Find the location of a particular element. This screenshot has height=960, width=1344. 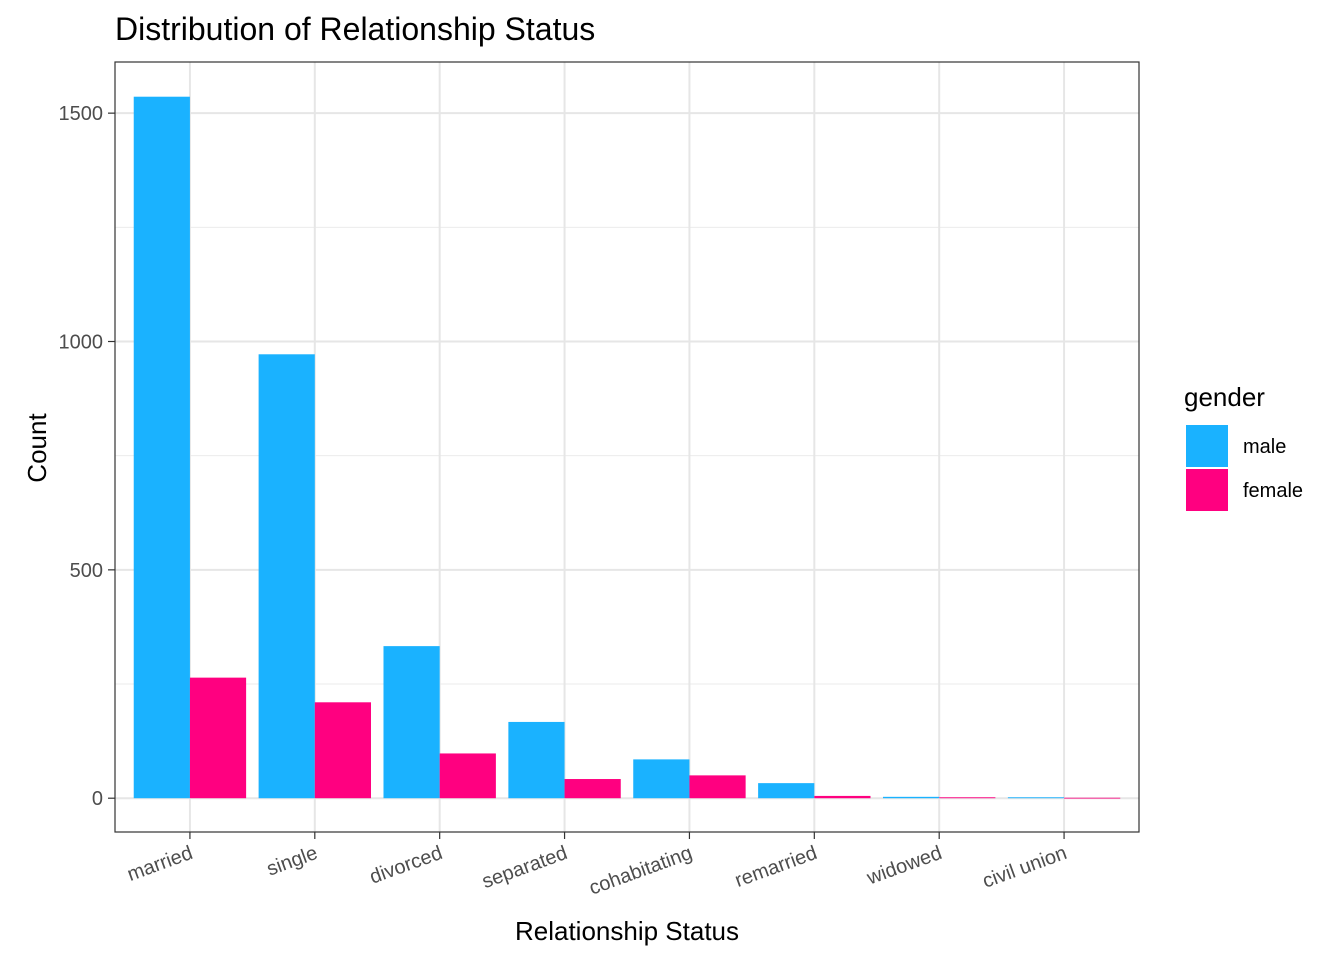

legend-key-male is located at coordinates (1207, 446).